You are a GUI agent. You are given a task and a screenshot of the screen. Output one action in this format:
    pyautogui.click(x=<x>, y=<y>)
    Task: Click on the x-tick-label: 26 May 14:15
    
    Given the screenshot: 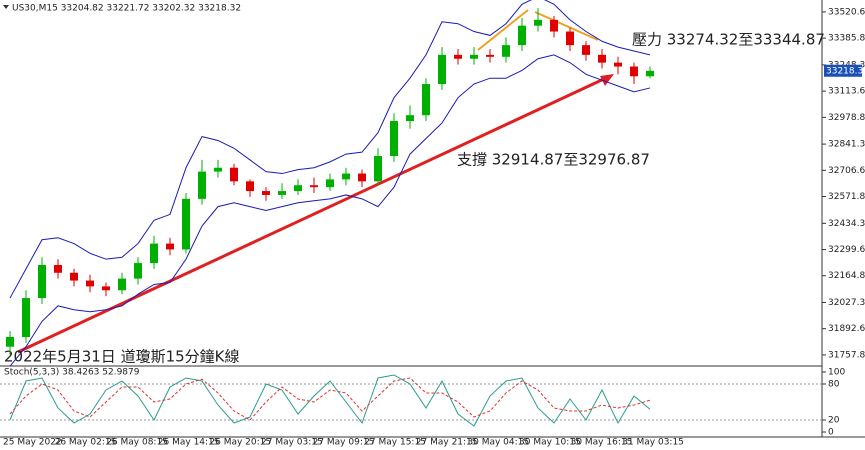 What is the action you would take?
    pyautogui.click(x=189, y=443)
    